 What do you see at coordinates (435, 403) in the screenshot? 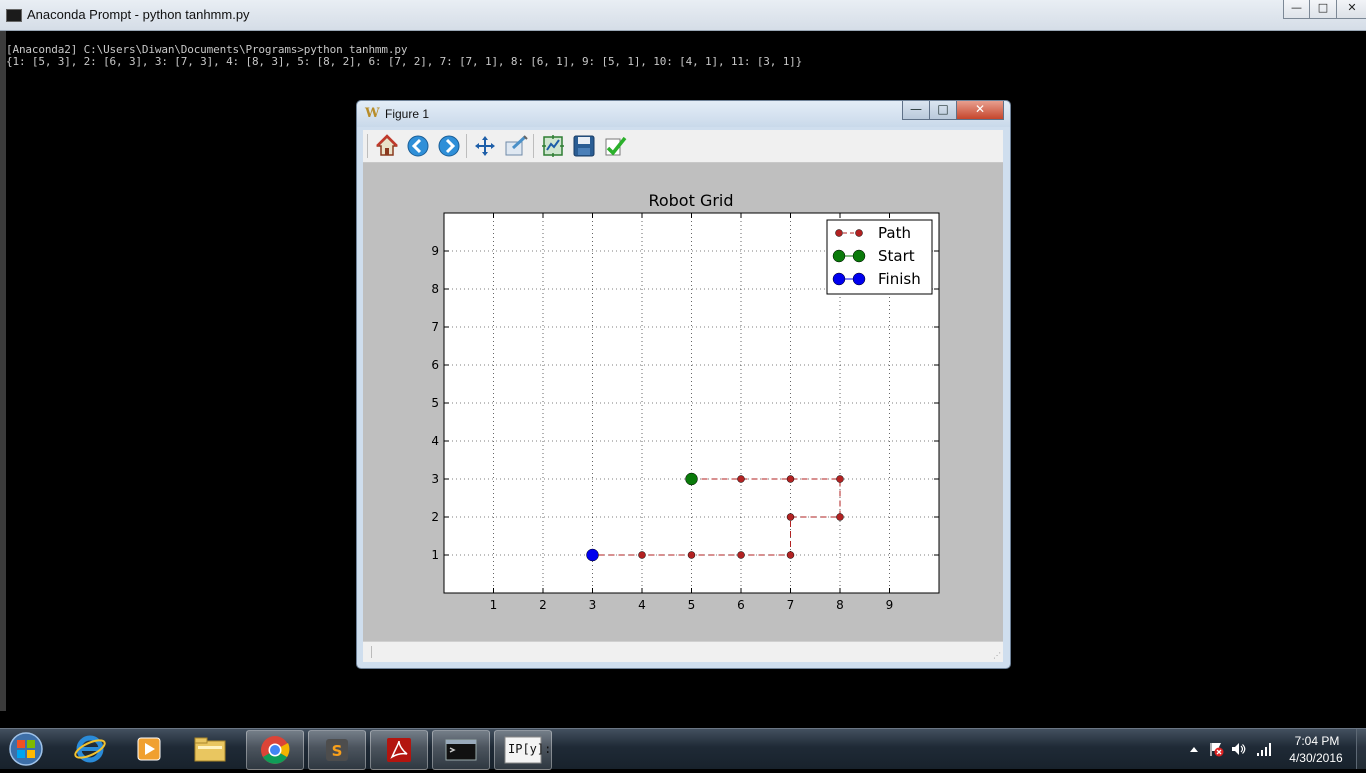
I see `y-tick-label: 5` at bounding box center [435, 403].